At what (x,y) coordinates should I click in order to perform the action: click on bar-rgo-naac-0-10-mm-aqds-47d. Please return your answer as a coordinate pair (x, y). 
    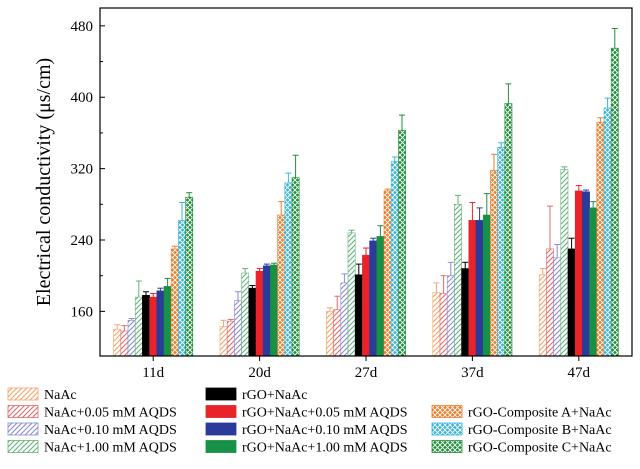
    Looking at the image, I should click on (586, 274).